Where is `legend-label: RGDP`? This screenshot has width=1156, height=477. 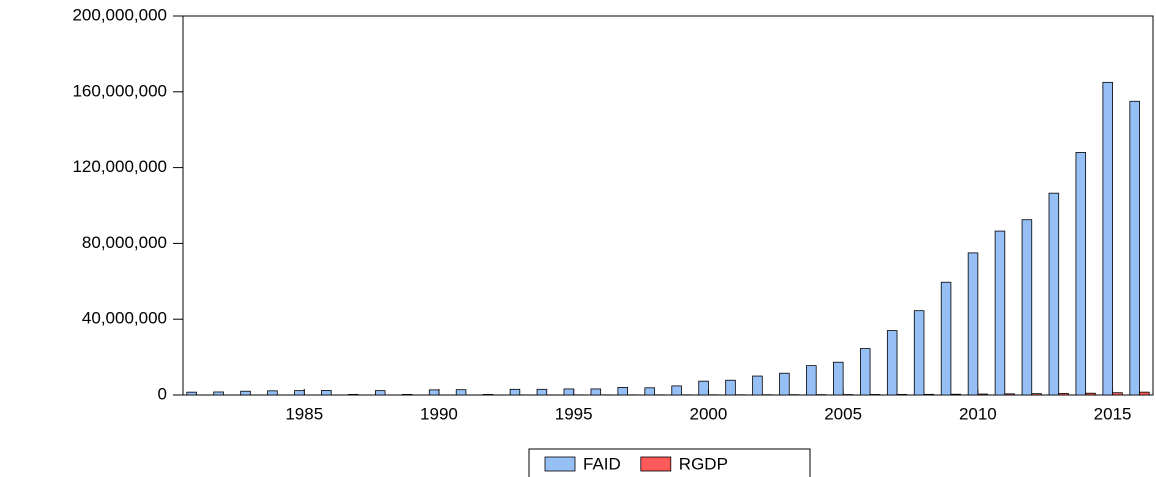
legend-label: RGDP is located at coordinates (703, 463).